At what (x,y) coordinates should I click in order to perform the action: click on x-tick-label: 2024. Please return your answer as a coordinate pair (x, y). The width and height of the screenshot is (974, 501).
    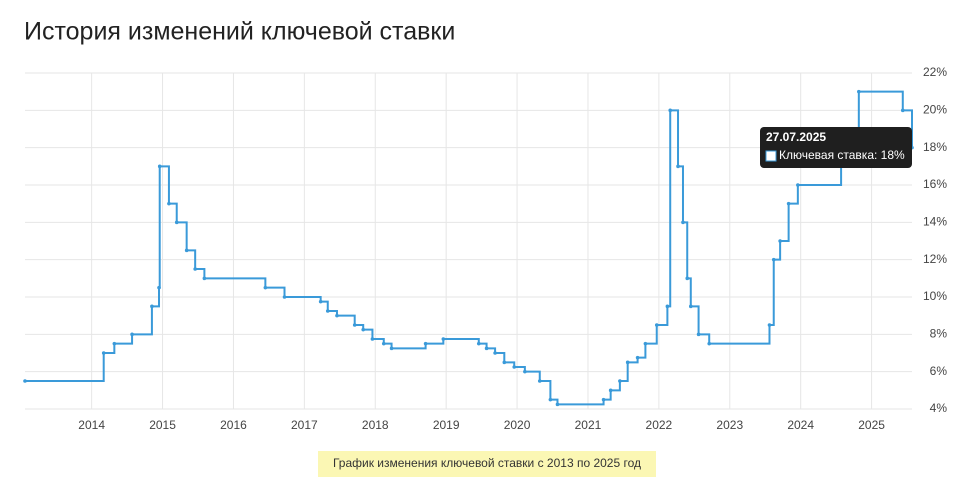
    Looking at the image, I should click on (800, 425).